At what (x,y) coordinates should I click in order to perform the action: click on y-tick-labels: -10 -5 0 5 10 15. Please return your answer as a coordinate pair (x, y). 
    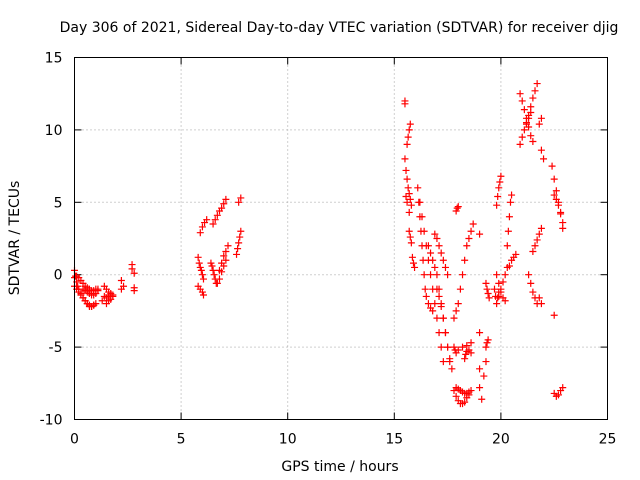
    Looking at the image, I should click on (51, 240).